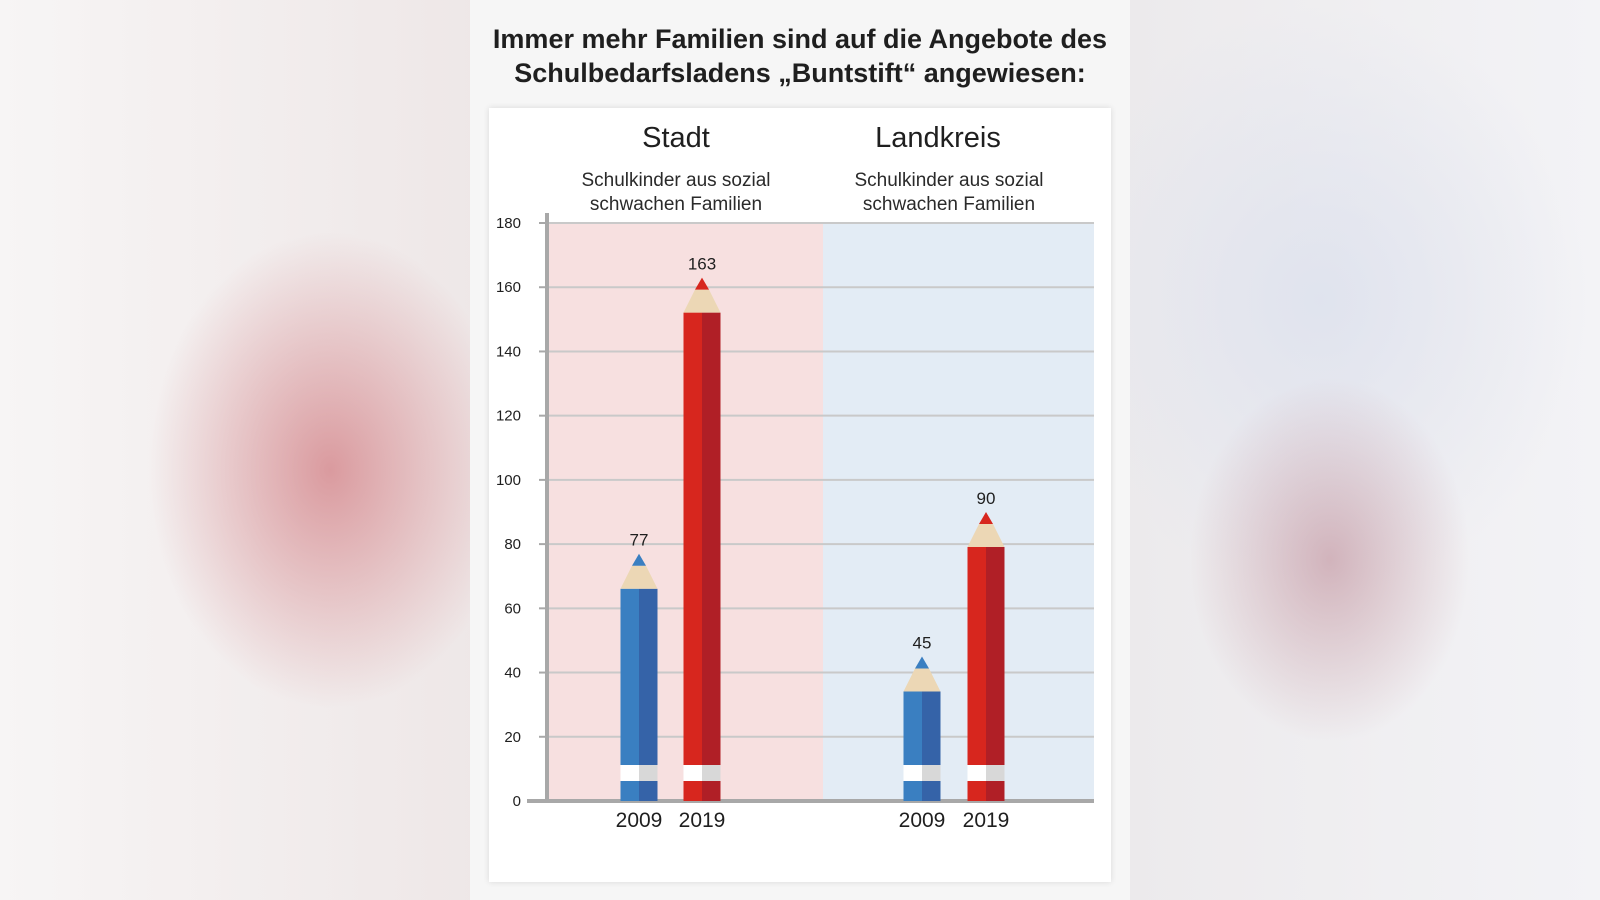 The height and width of the screenshot is (900, 1600). Describe the element at coordinates (508, 223) in the screenshot. I see `y-tick-label: 180` at that location.